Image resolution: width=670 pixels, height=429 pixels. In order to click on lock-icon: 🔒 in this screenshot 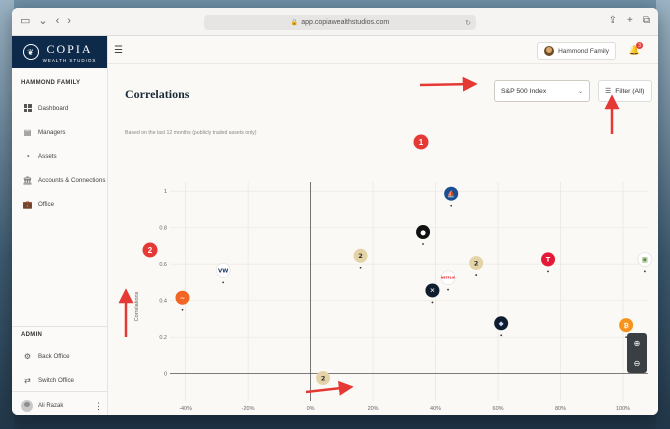, I will do `click(294, 23)`.